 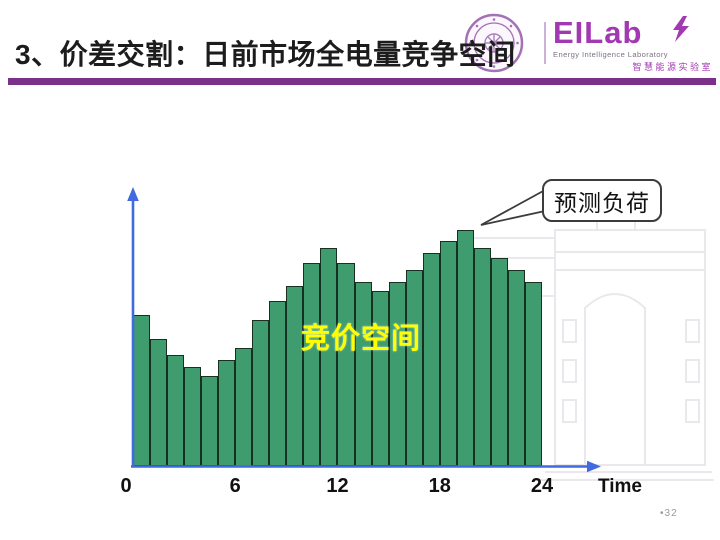 What do you see at coordinates (439, 486) in the screenshot?
I see `x-tick-18: 18` at bounding box center [439, 486].